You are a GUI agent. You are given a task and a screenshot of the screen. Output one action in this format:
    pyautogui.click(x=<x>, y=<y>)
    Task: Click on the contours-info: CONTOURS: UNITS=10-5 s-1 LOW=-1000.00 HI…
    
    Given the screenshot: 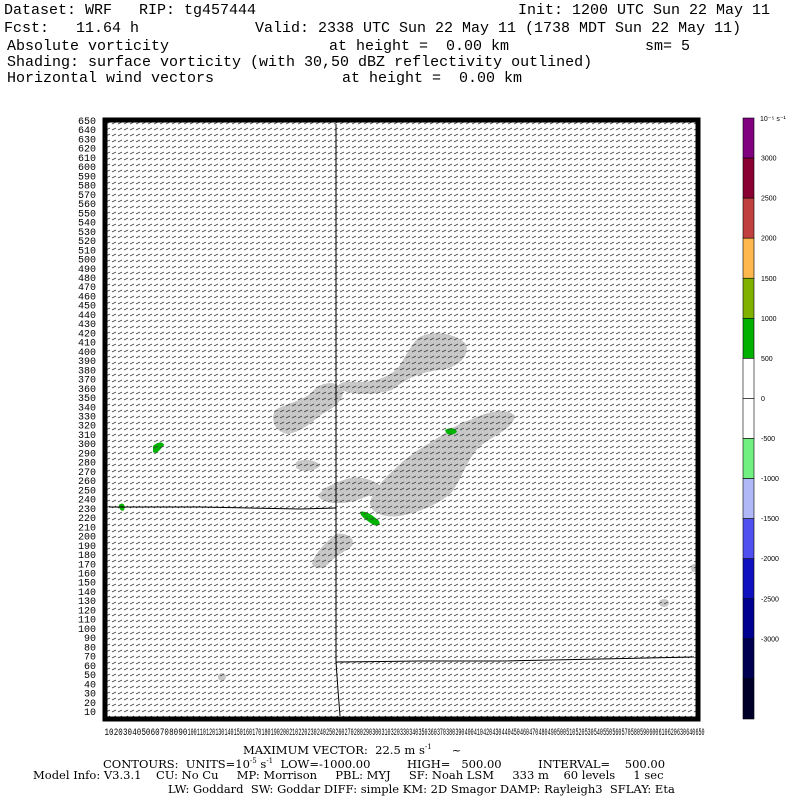 What is the action you would take?
    pyautogui.click(x=384, y=763)
    